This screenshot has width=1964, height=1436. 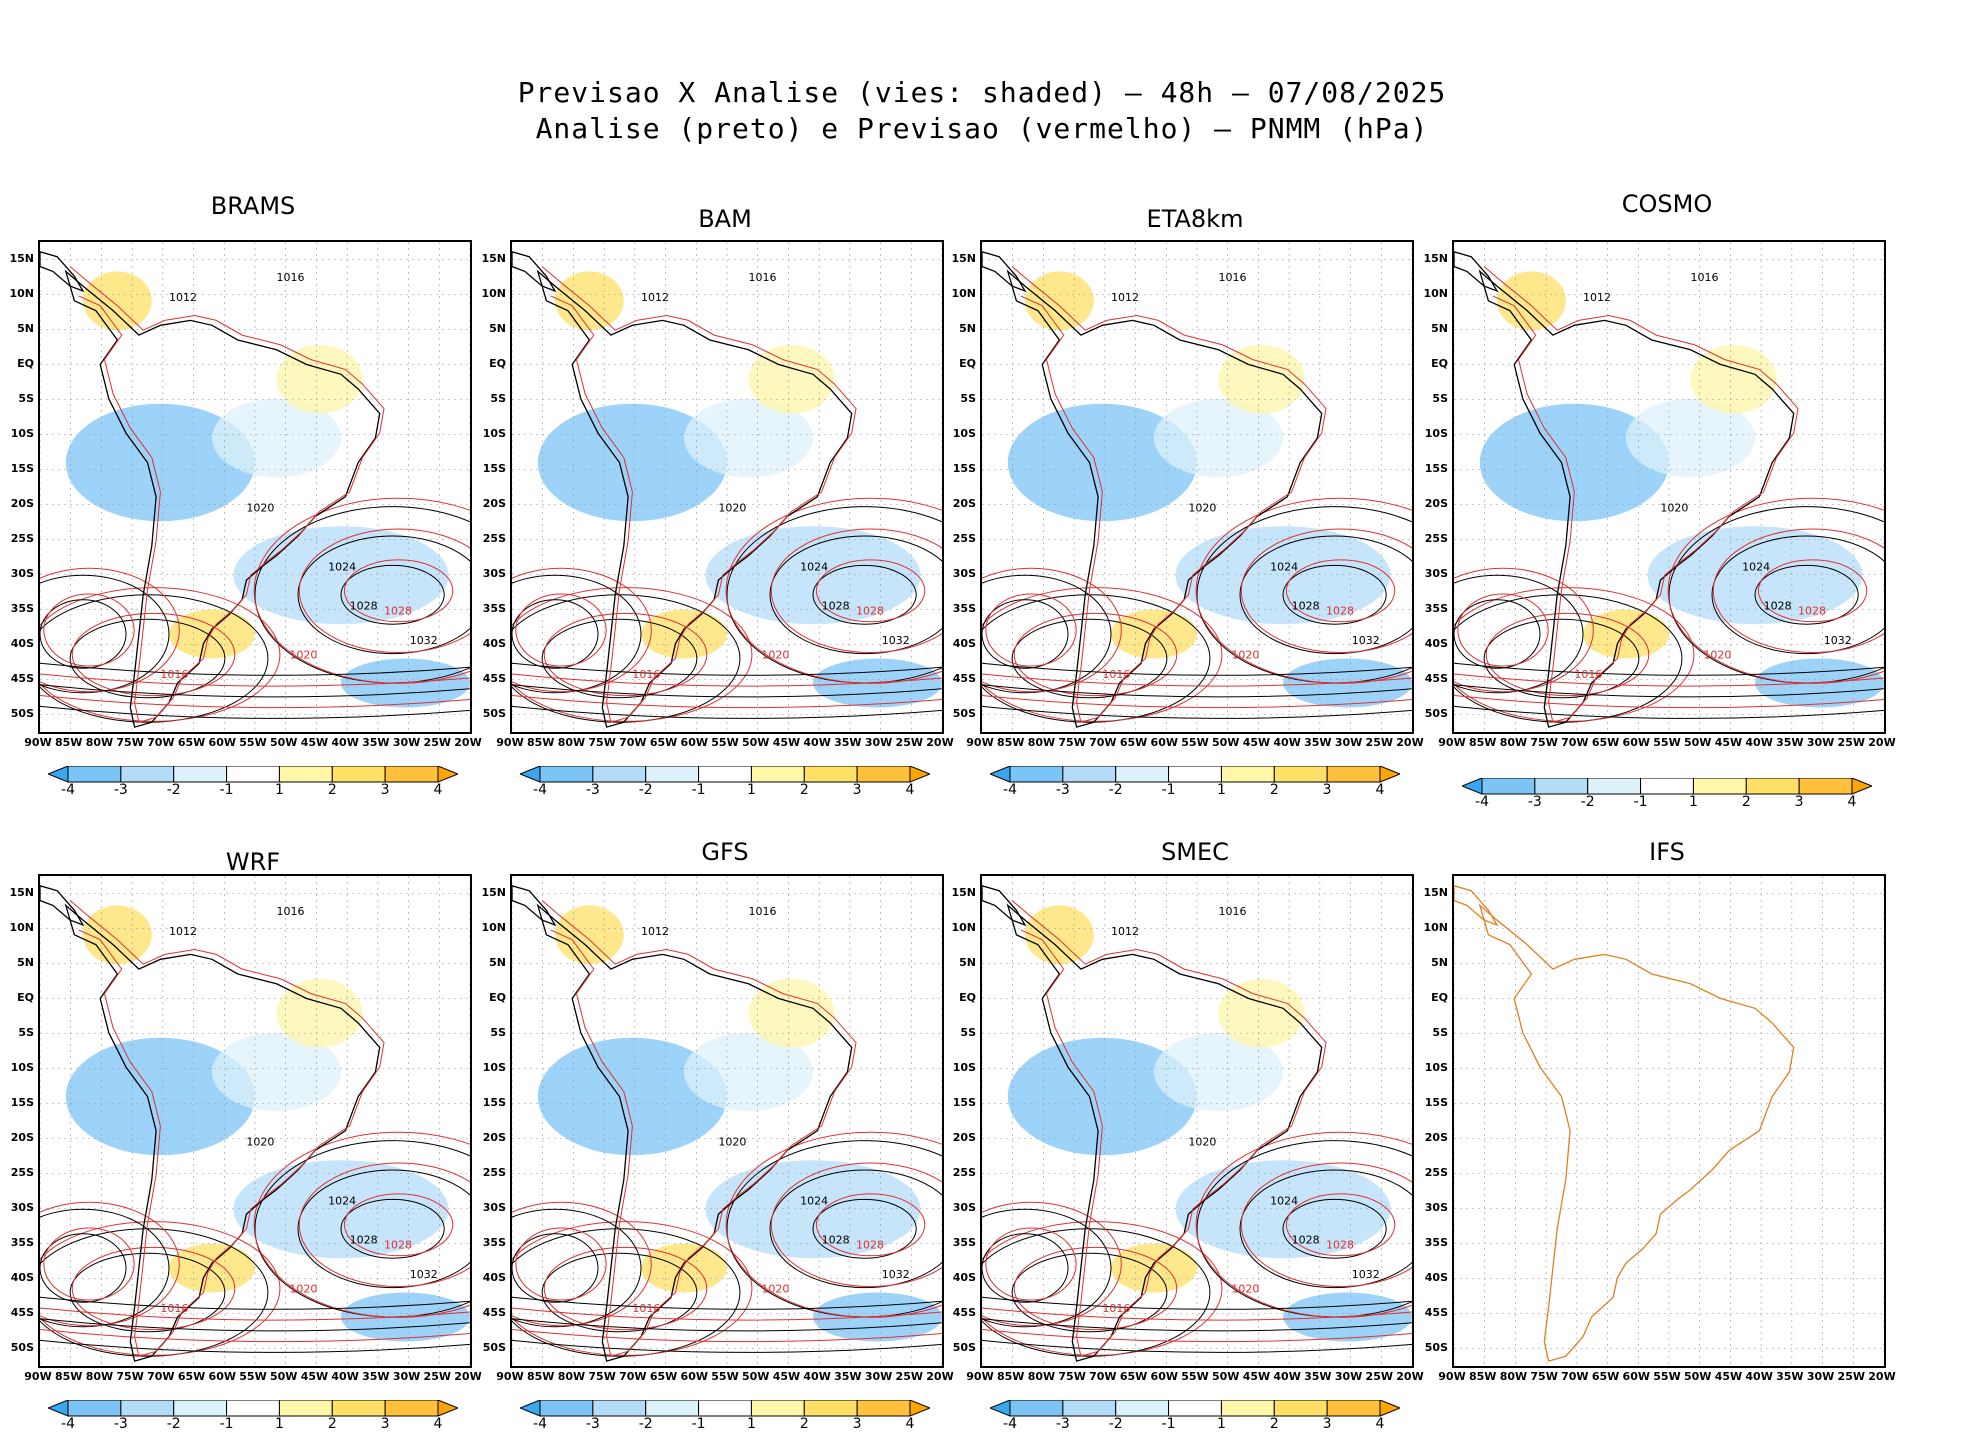 I want to click on lon-tick-label: 50W, so click(x=1697, y=1376).